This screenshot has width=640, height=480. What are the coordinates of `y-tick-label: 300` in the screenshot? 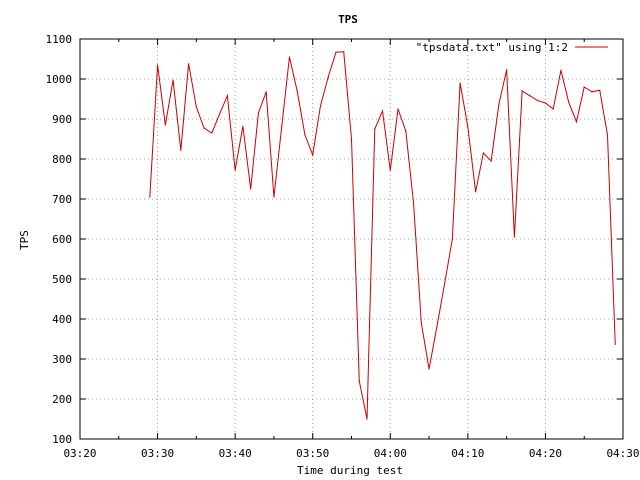 It's located at (62, 359).